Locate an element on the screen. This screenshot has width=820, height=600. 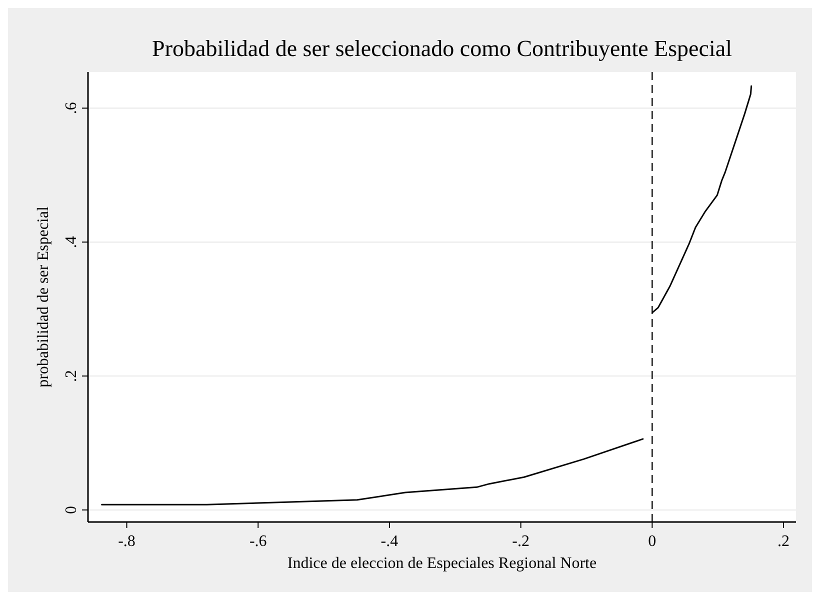
x-tick-label: 0 is located at coordinates (652, 541).